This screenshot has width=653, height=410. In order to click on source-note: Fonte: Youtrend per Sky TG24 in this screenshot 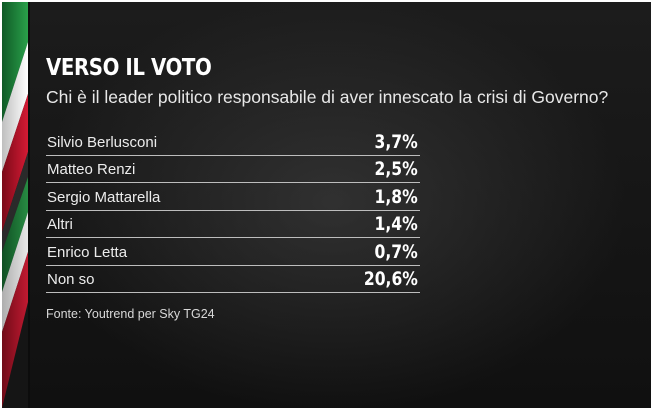, I will do `click(130, 314)`.